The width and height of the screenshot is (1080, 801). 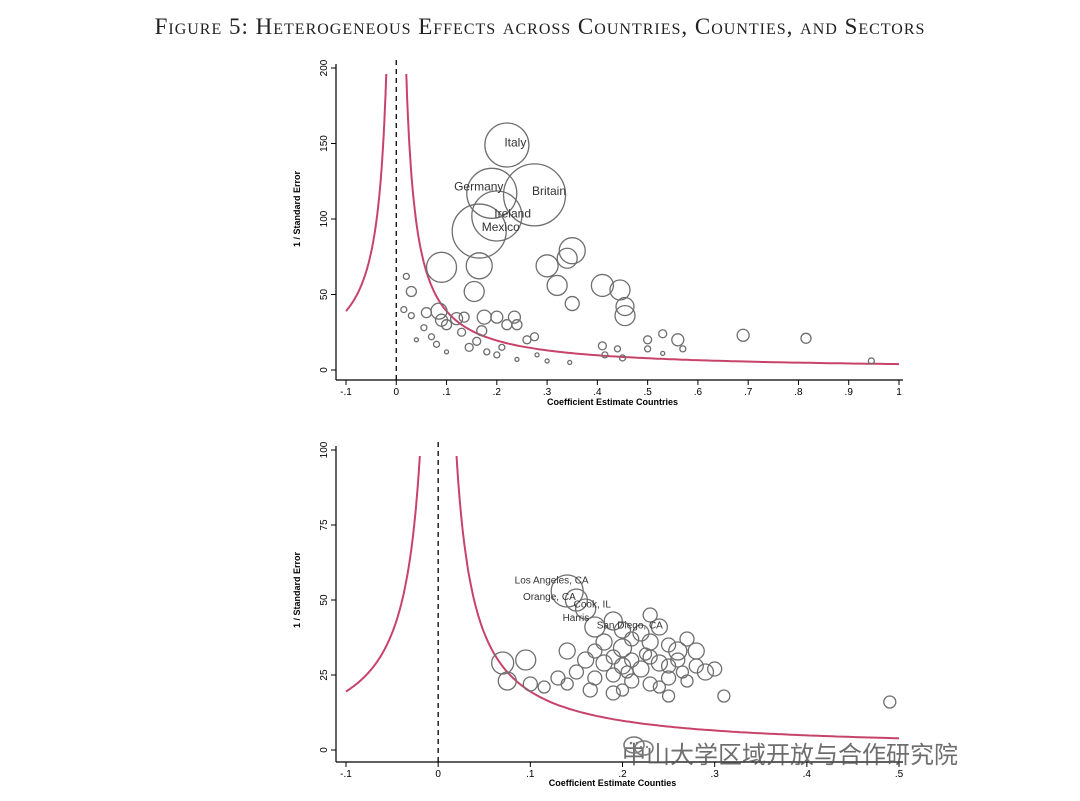 I want to click on point-label: Ireland, so click(x=512, y=213).